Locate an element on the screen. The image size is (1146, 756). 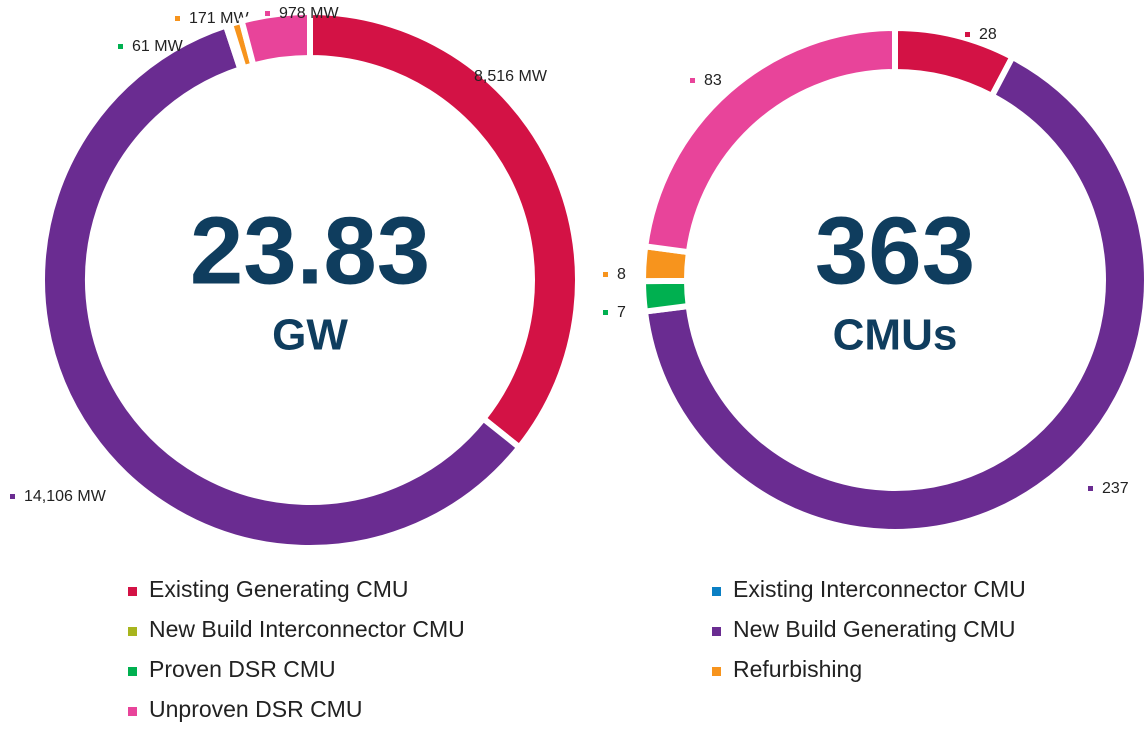
data-label: 61 MW is located at coordinates (158, 46).